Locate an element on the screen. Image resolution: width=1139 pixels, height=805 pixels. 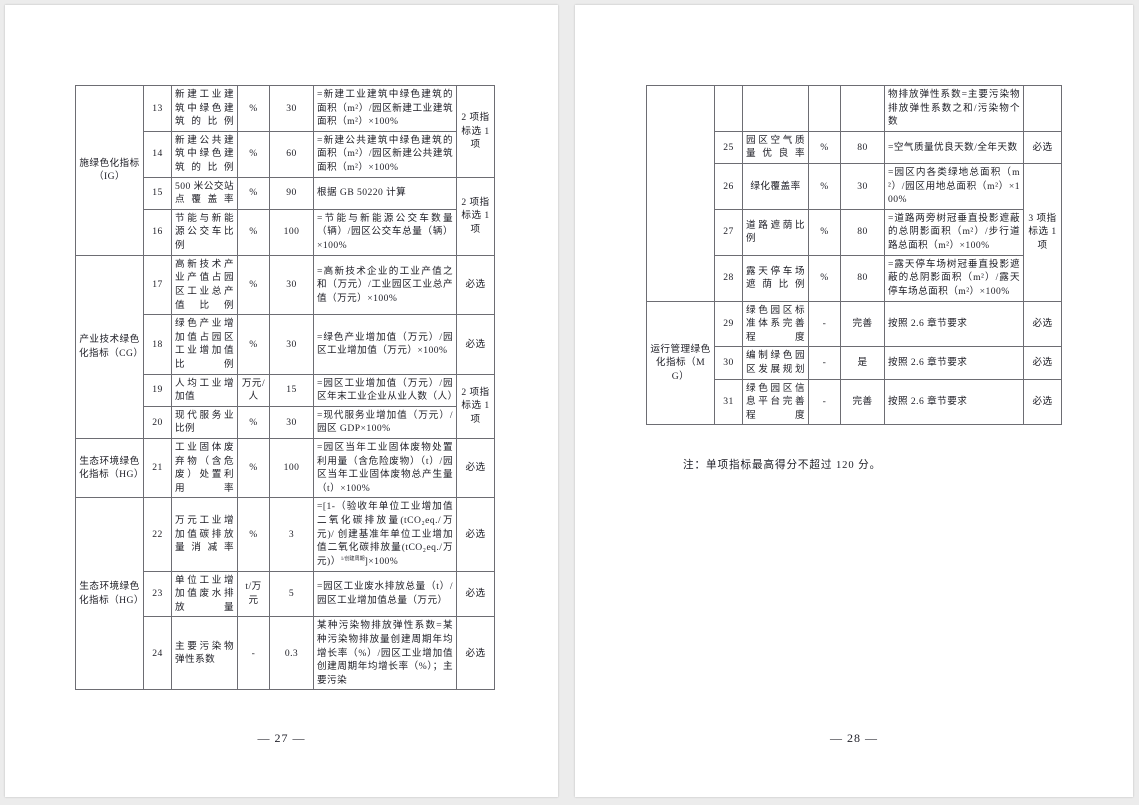
cell-category is located at coordinates (680, 193).